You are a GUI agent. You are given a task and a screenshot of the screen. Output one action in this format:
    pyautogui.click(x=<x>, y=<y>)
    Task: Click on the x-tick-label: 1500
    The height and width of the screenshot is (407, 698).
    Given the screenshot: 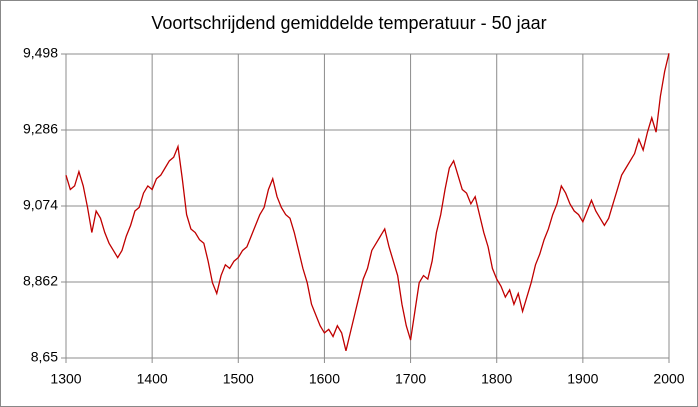 What is the action you would take?
    pyautogui.click(x=238, y=379)
    